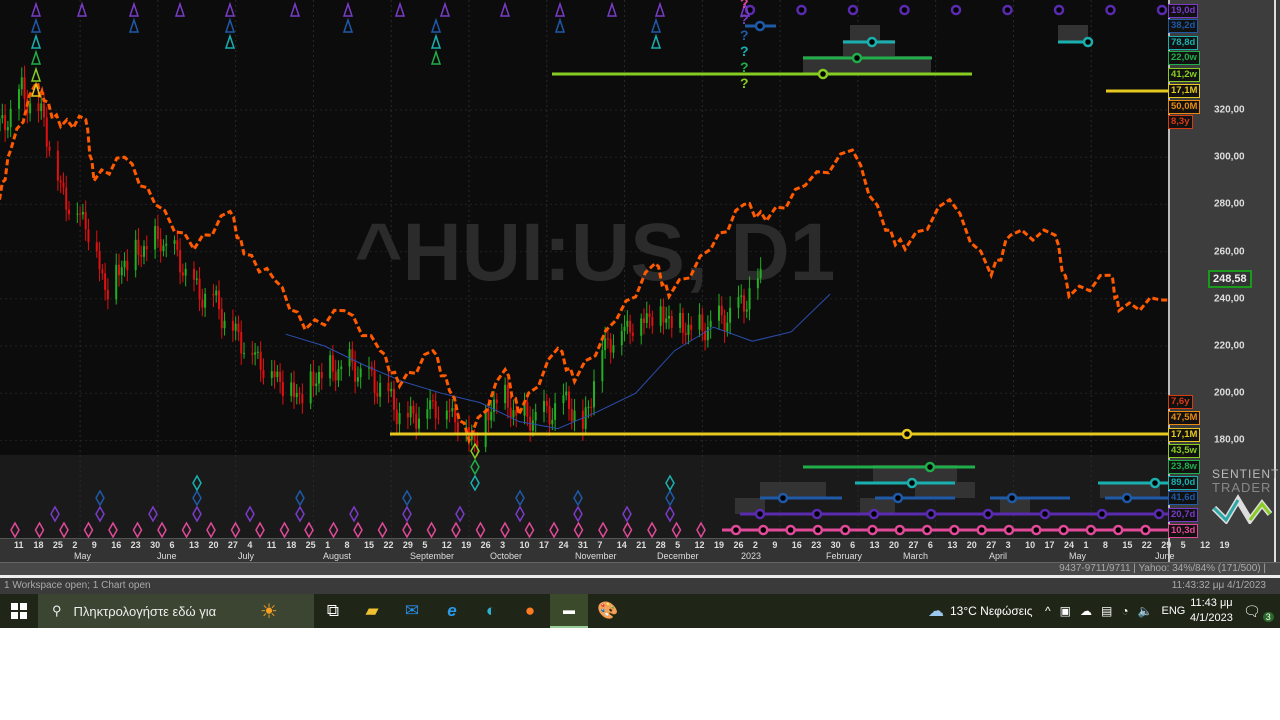 The height and width of the screenshot is (720, 1280). What do you see at coordinates (333, 611) in the screenshot?
I see `task-view-button: ⧉` at bounding box center [333, 611].